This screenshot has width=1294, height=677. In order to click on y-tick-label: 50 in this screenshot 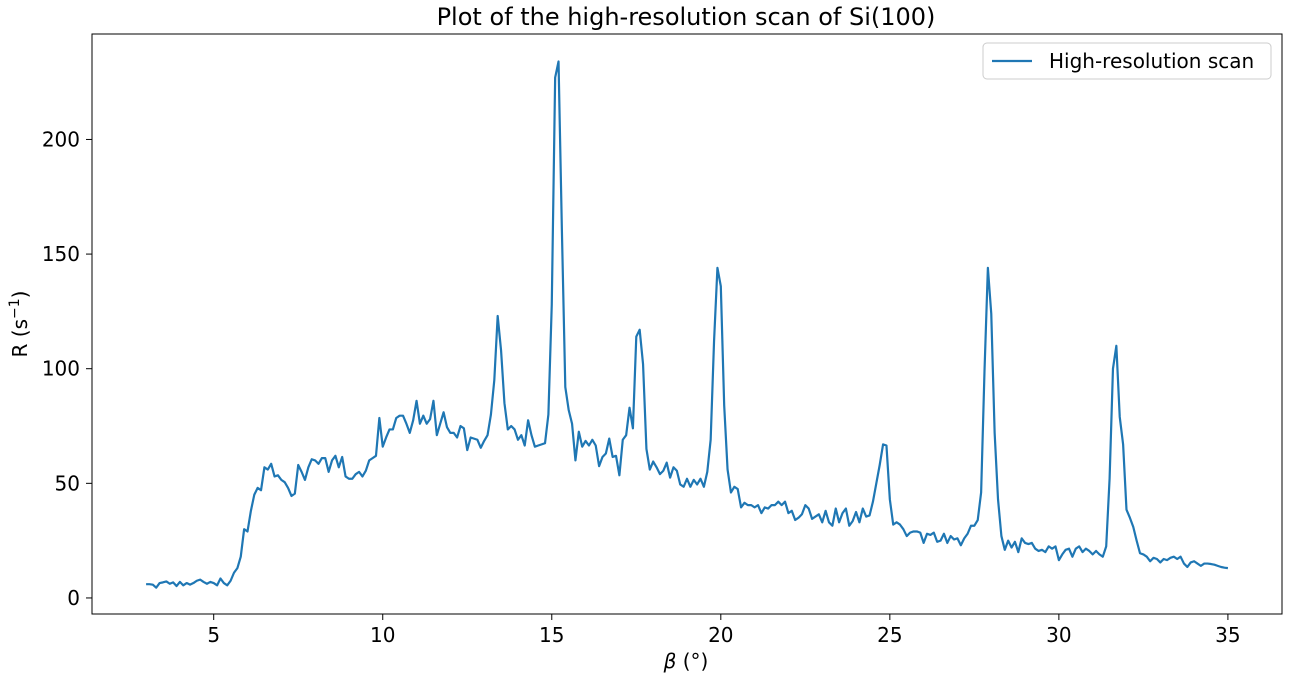, I will do `click(67, 483)`.